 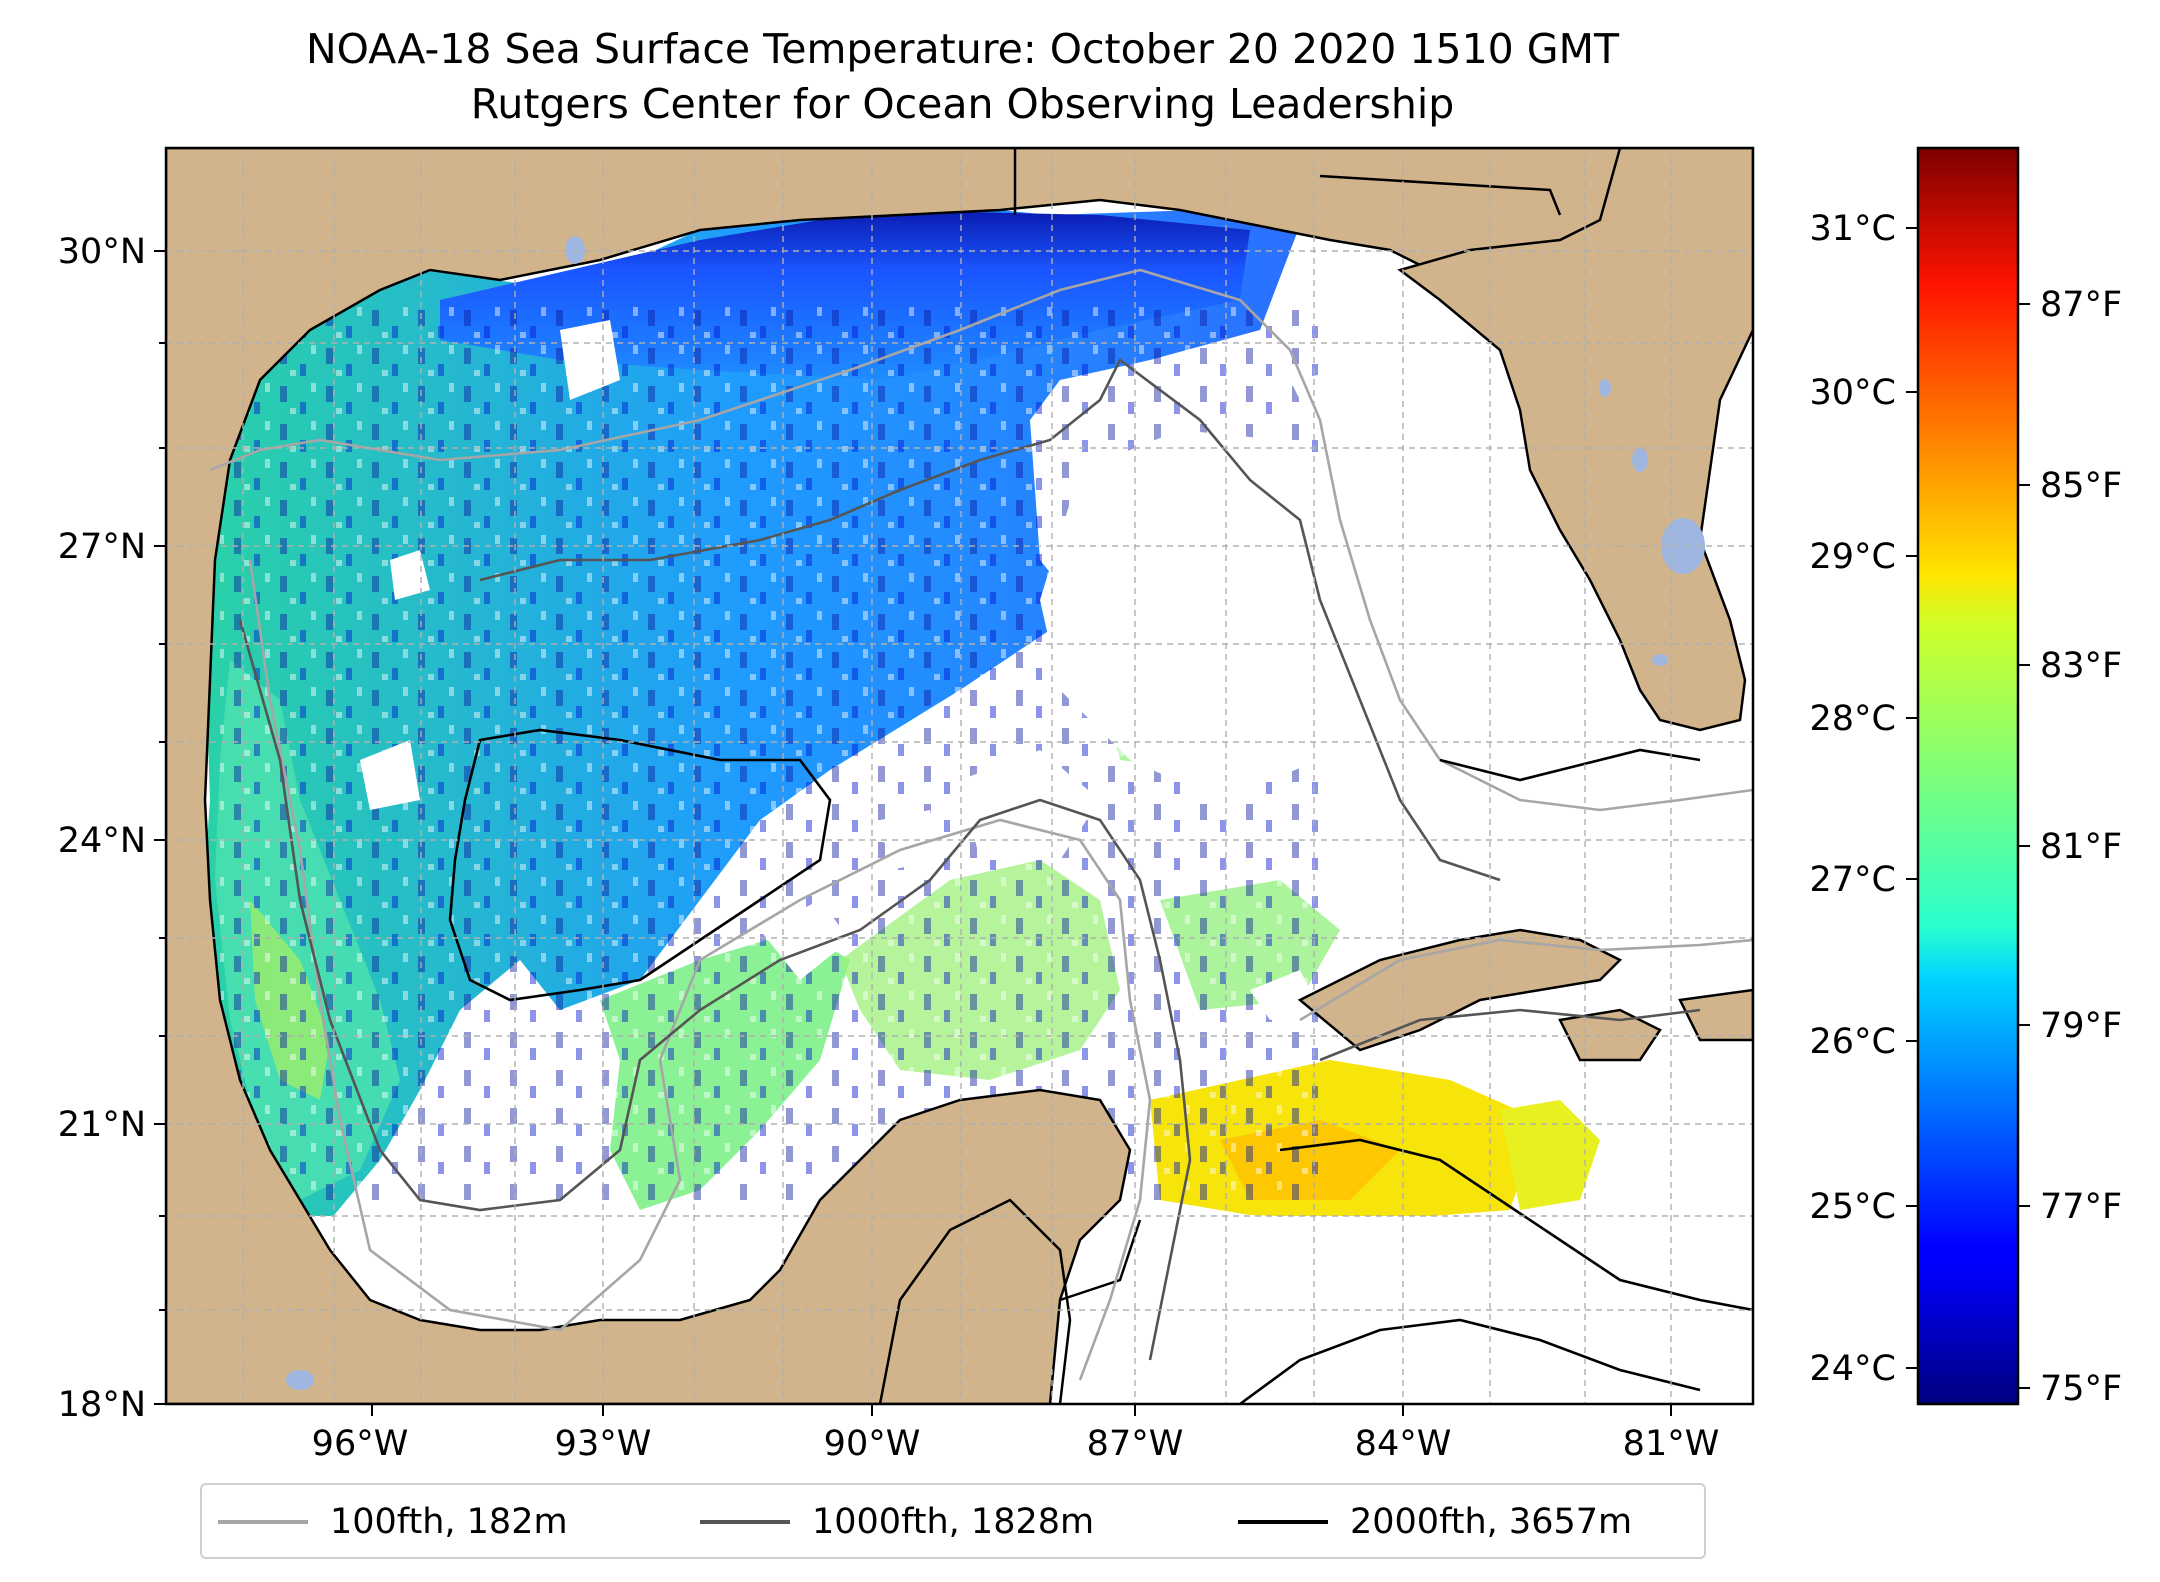 I want to click on legend-label: 100fth, 182m, so click(x=449, y=1522).